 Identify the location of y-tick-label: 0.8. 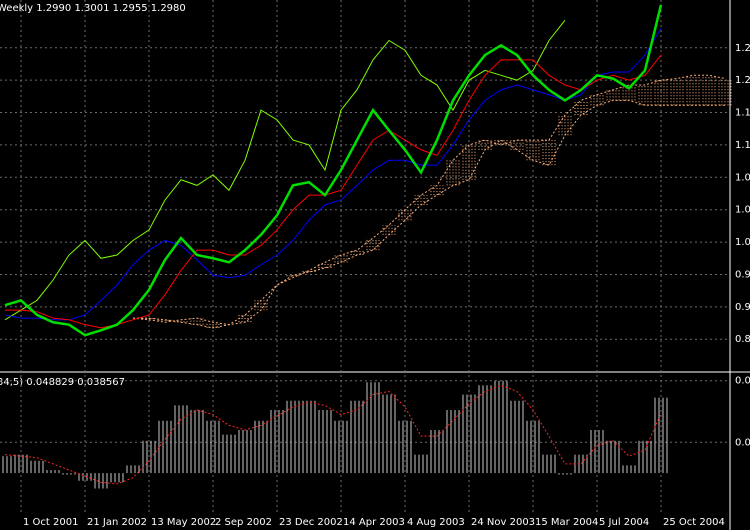
(742, 339).